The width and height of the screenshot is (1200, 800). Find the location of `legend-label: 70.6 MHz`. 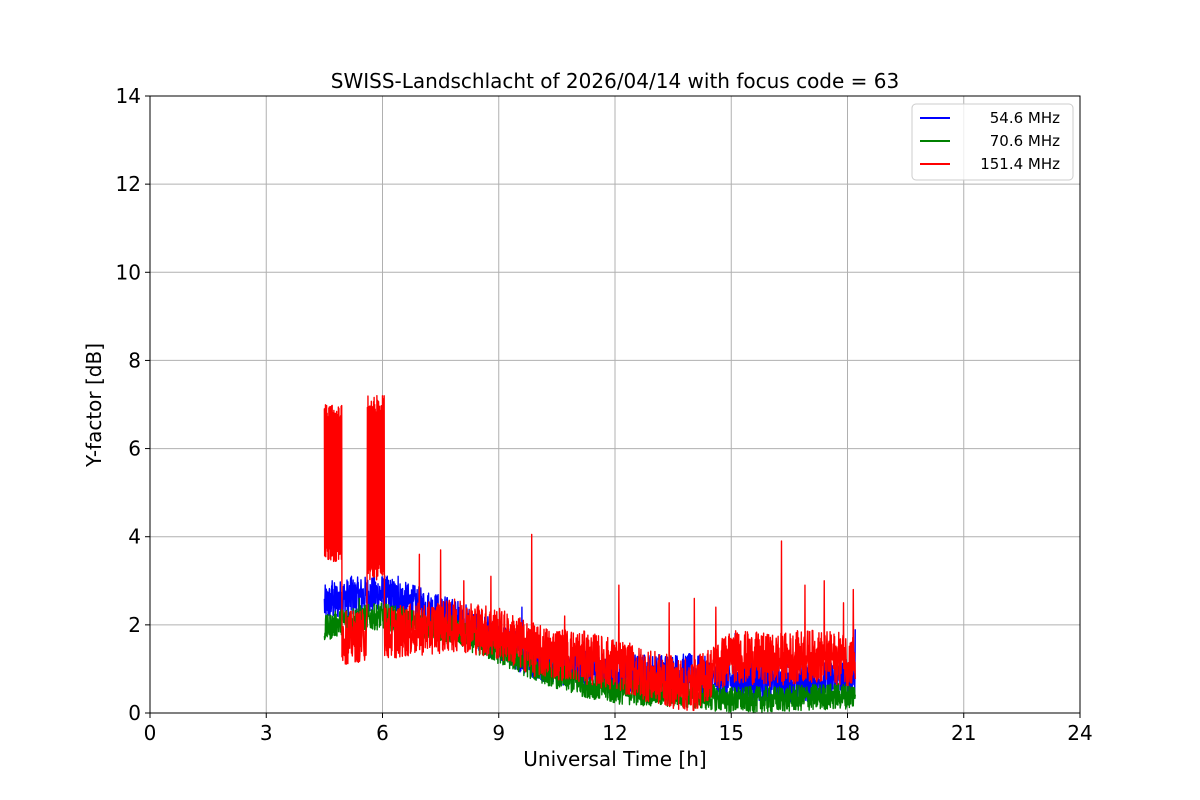

legend-label: 70.6 MHz is located at coordinates (1025, 141).